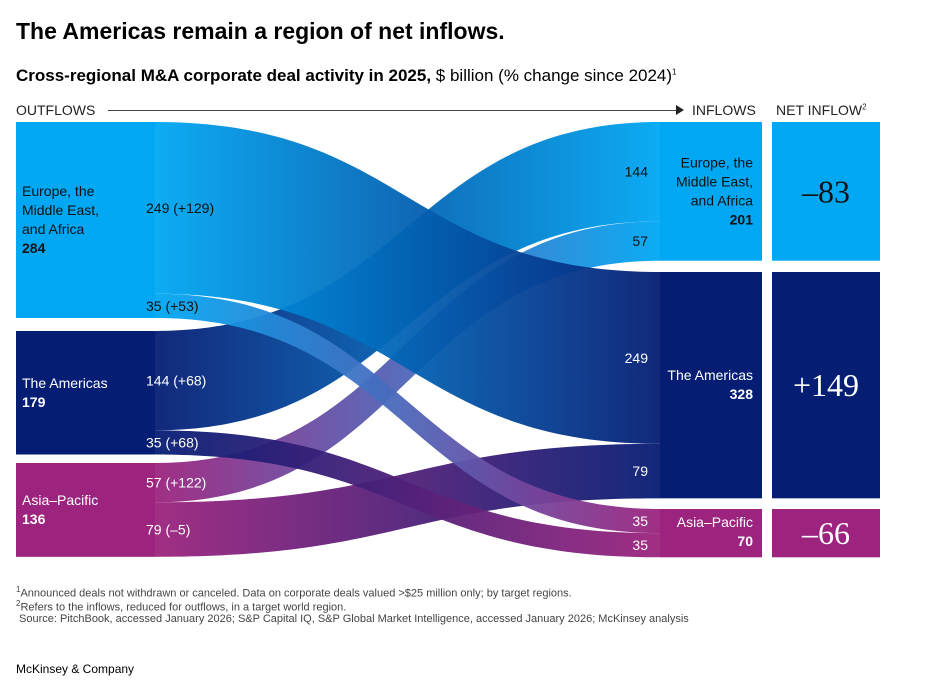 The width and height of the screenshot is (936, 694). Describe the element at coordinates (724, 110) in the screenshot. I see `inflows-header: INFLOWS` at that location.